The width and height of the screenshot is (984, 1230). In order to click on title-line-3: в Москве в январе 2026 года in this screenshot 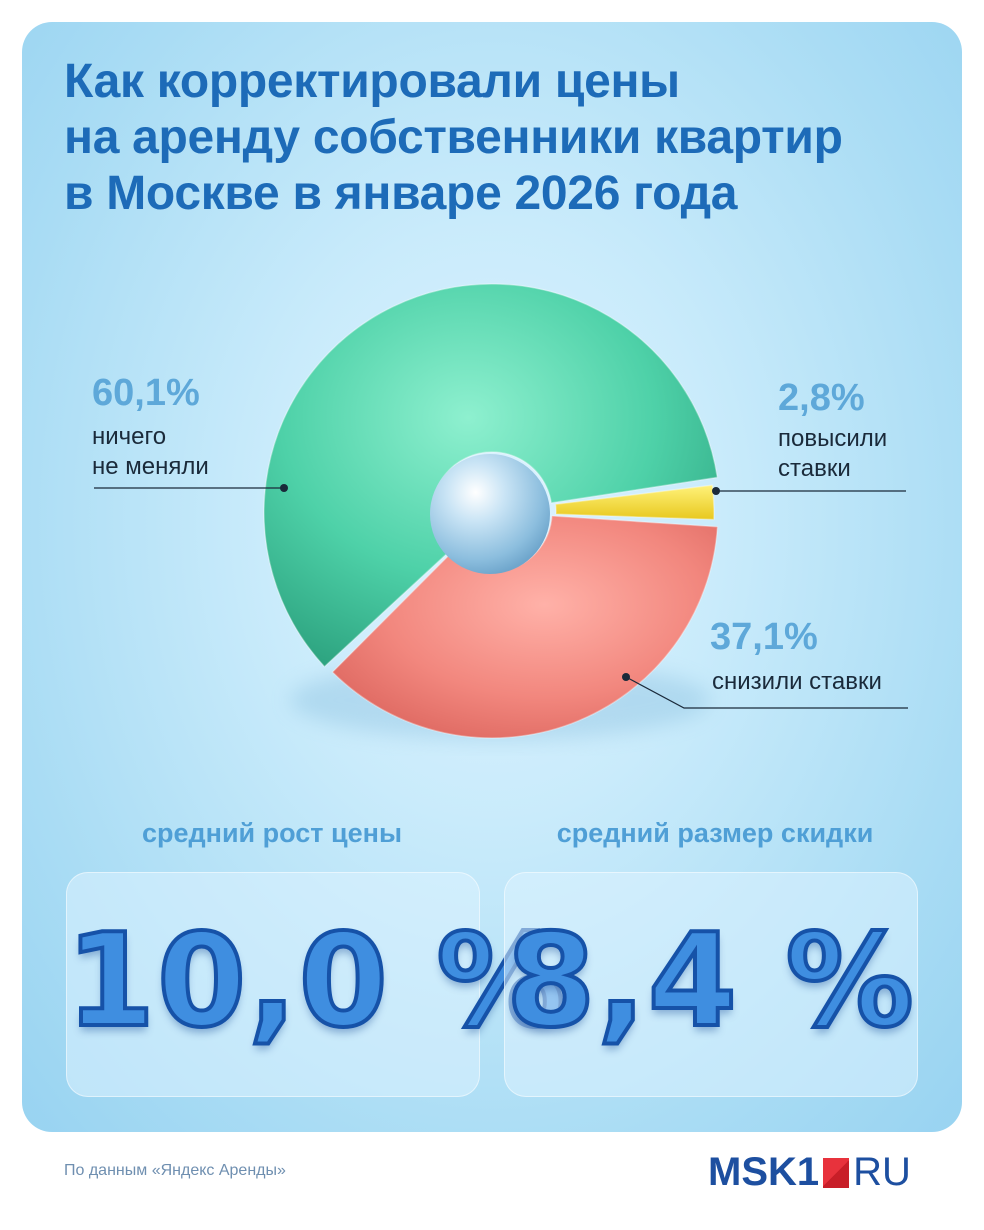, I will do `click(401, 193)`.